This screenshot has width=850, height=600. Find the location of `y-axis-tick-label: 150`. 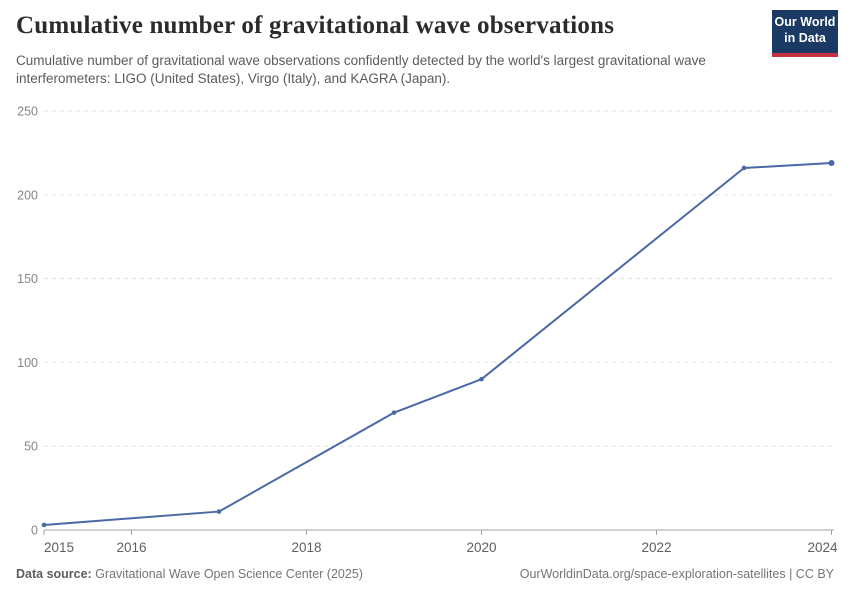

y-axis-tick-label: 150 is located at coordinates (27, 279).